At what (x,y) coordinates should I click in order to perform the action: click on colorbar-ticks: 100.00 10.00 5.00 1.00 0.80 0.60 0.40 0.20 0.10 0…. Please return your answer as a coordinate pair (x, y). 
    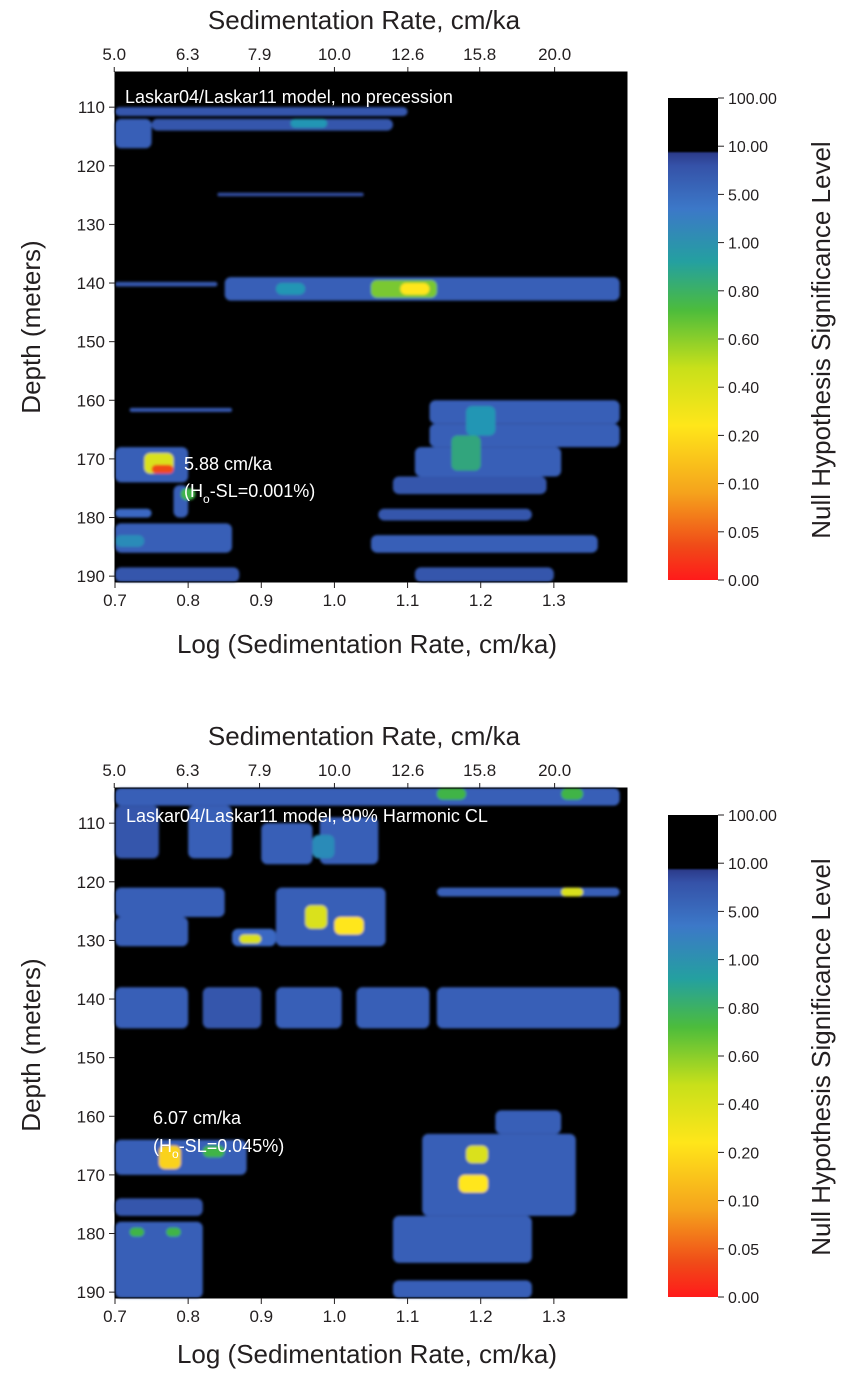
    Looking at the image, I should click on (747, 340).